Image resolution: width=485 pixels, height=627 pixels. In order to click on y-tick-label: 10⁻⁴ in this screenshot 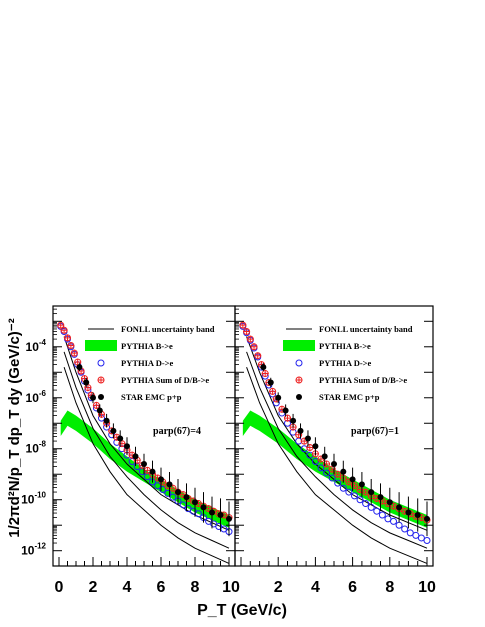, I will do `click(36, 346)`.